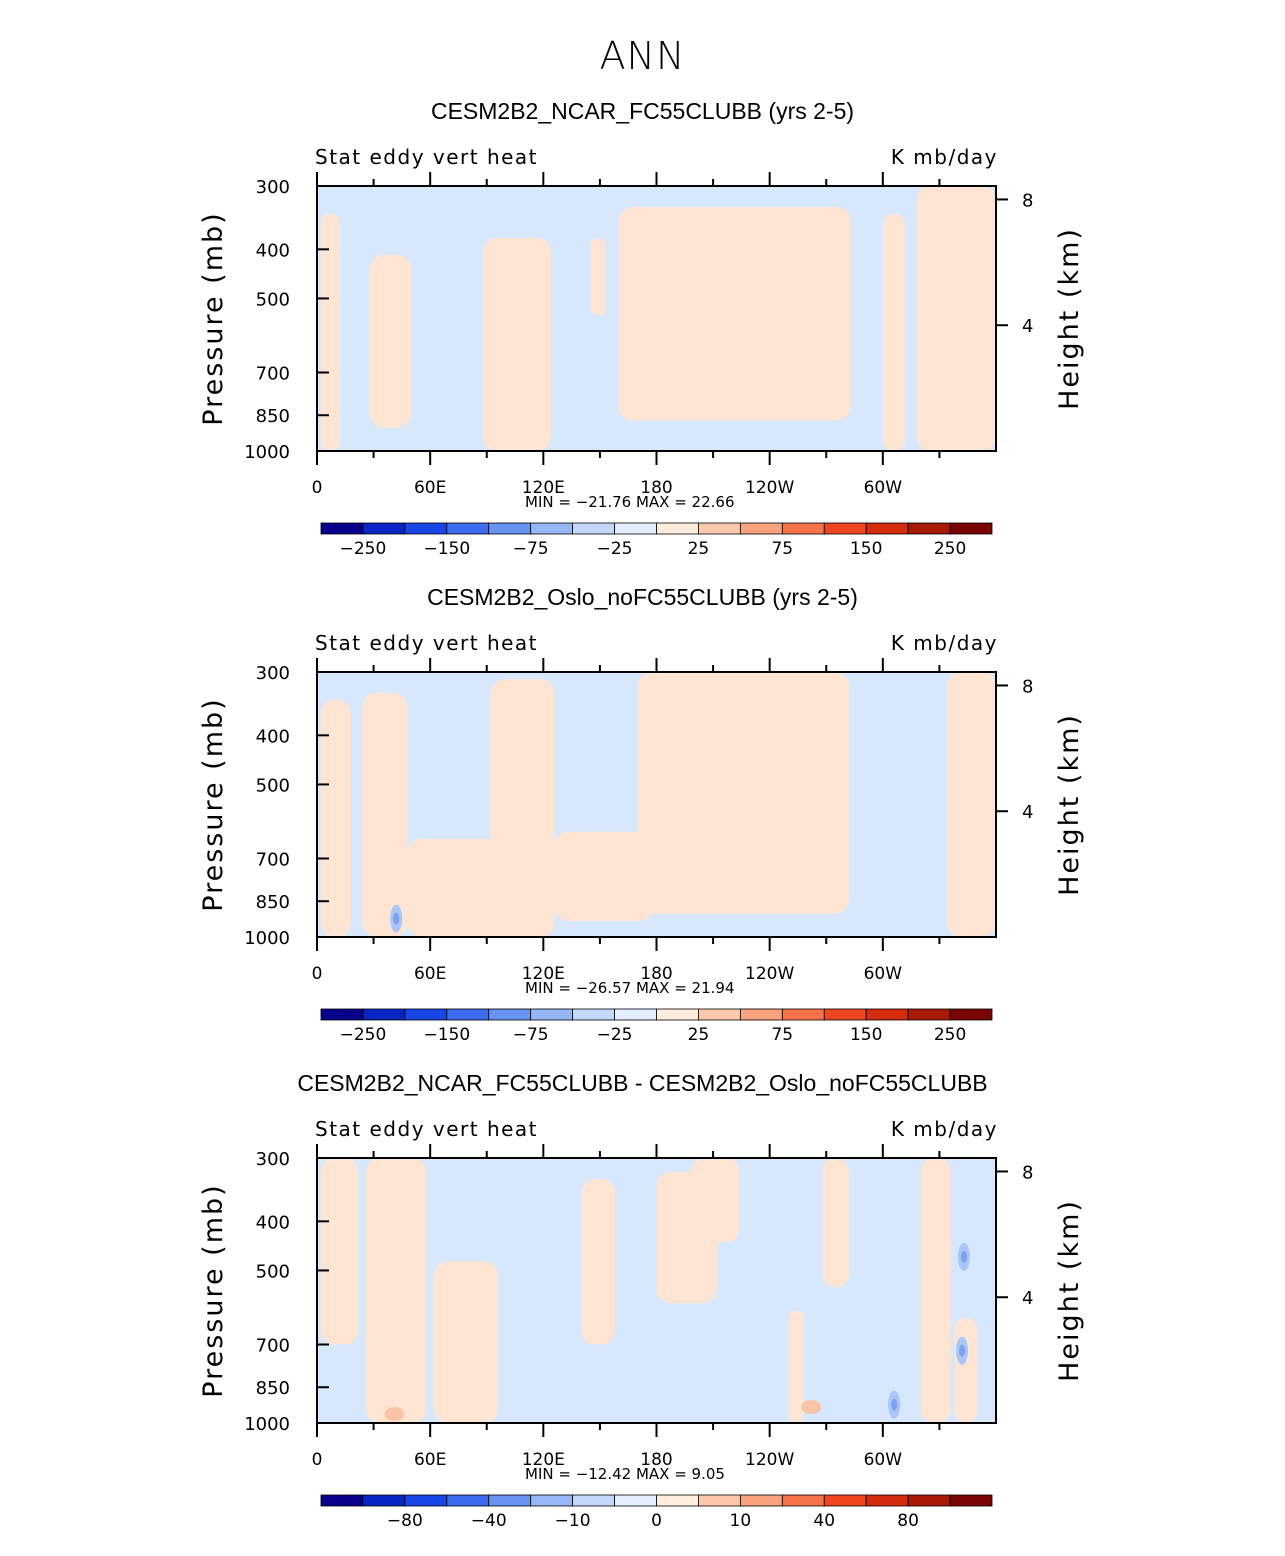 This screenshot has height=1556, width=1285. Describe the element at coordinates (642, 56) in the screenshot. I see `main-title: ANN` at that location.